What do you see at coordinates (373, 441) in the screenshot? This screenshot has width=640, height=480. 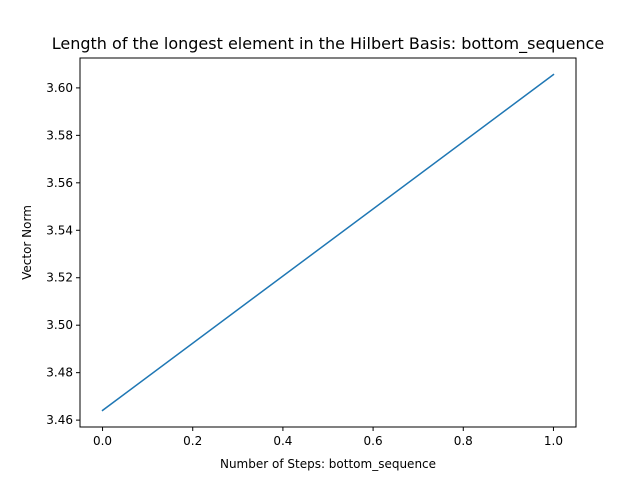 I see `x-tick-label: 0.6` at bounding box center [373, 441].